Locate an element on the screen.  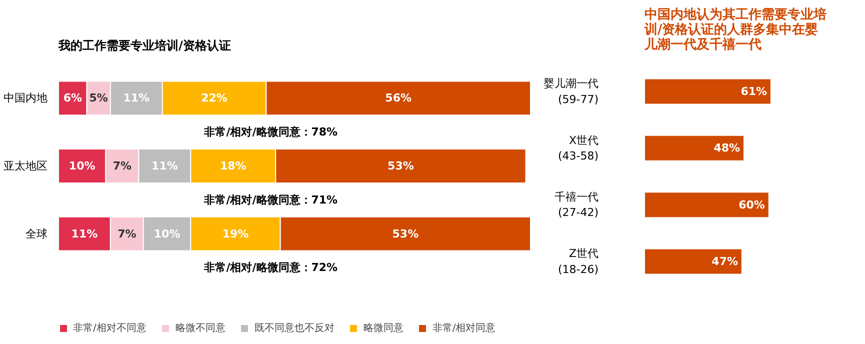
legend-label: 略微同意 is located at coordinates (383, 328).